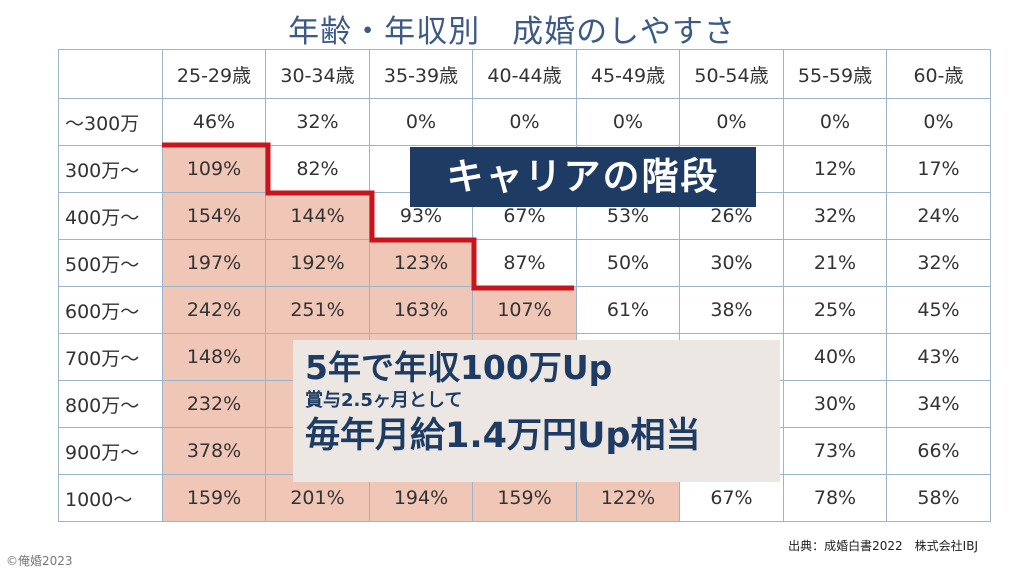 This screenshot has height=576, width=1024. Describe the element at coordinates (214, 216) in the screenshot. I see `table-cell: 154%` at that location.